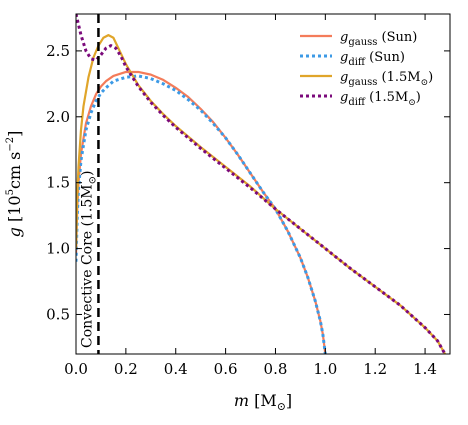 The image size is (468, 425). I want to click on convective-core-label-close: ), so click(87, 173).